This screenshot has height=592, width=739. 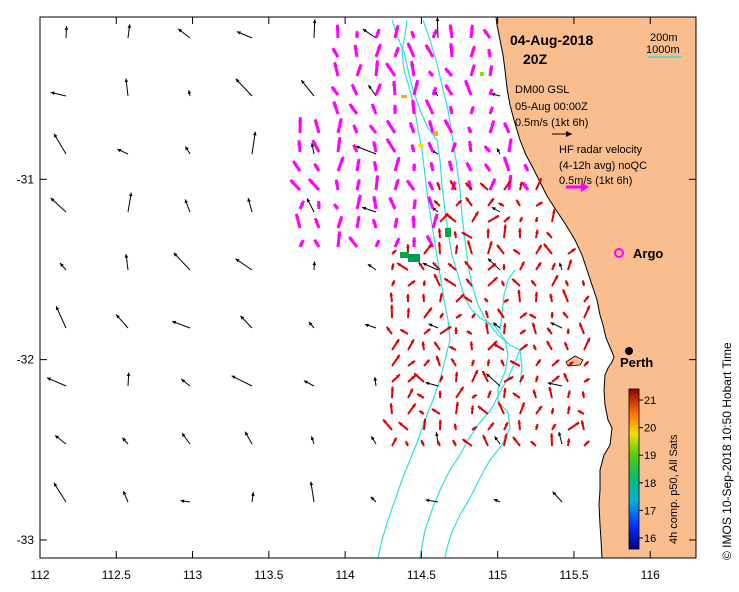 I want to click on time-title: 20Z, so click(x=535, y=59).